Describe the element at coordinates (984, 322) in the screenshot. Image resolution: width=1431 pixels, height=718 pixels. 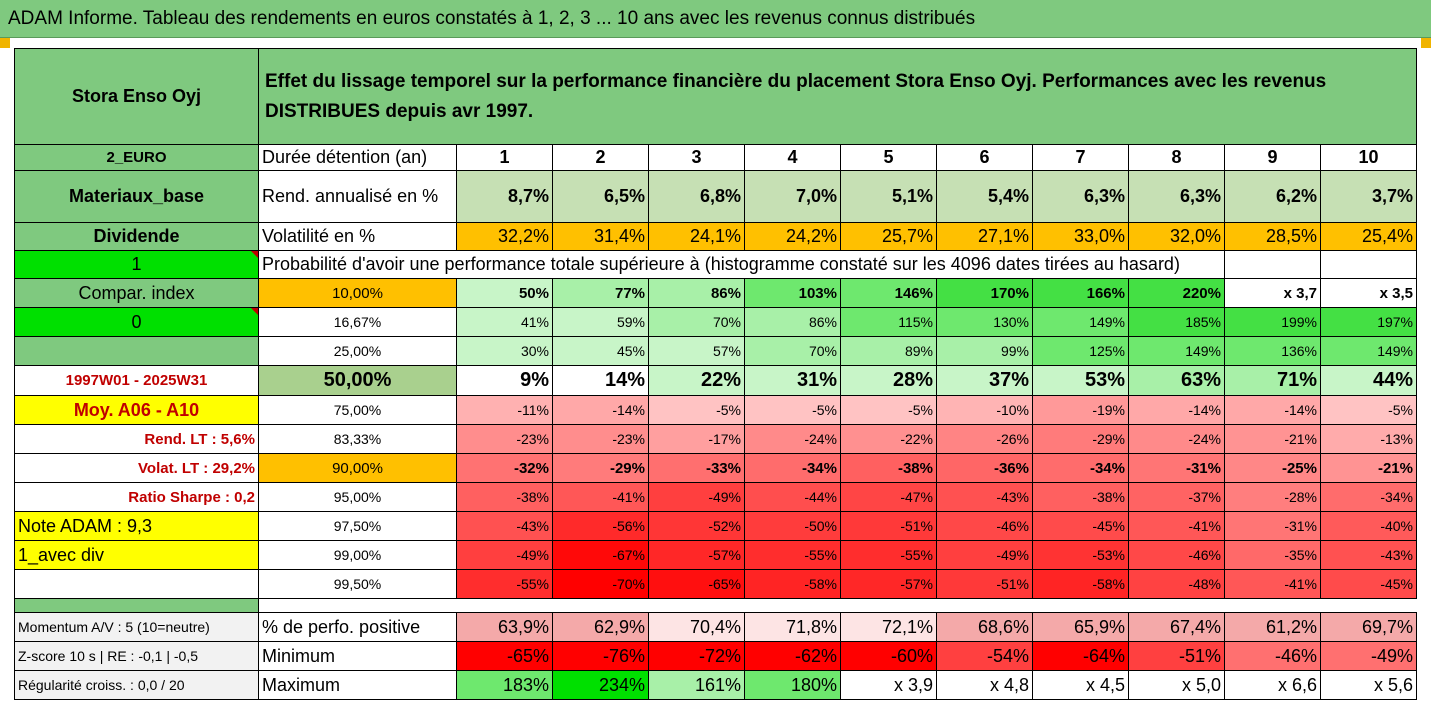
I see `probability-cell: 130%` at that location.